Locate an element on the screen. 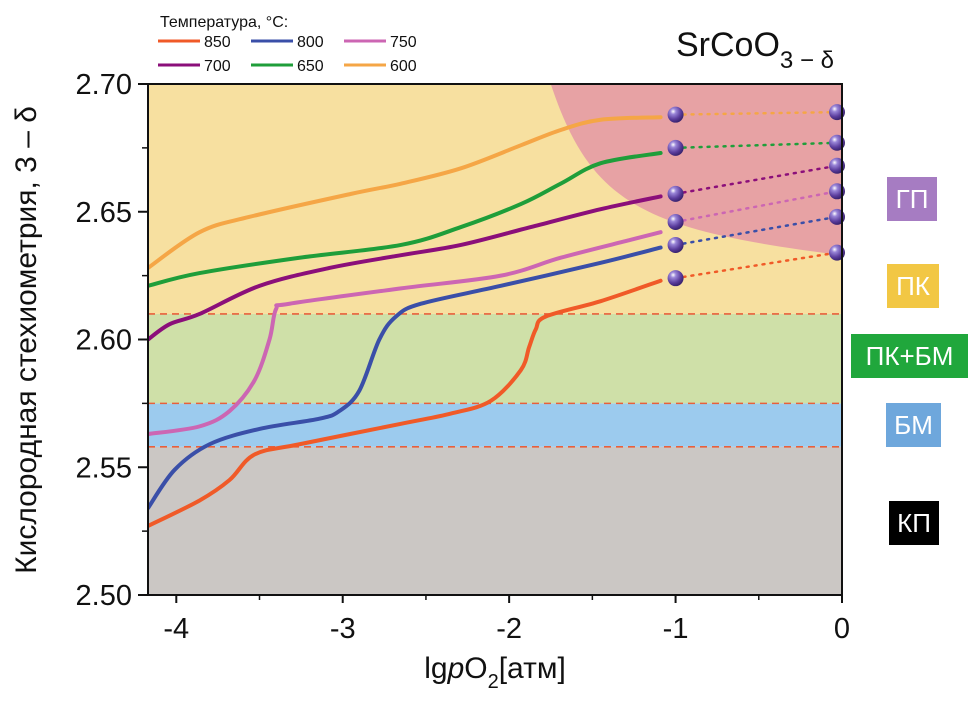  x-tick-label: -3 is located at coordinates (343, 629).